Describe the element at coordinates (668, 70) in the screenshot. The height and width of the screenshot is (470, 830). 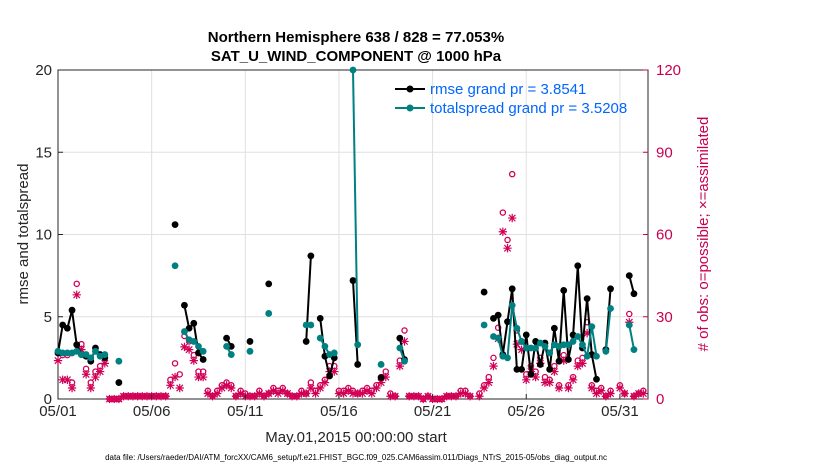
I see `y2-tick-label: 120` at that location.